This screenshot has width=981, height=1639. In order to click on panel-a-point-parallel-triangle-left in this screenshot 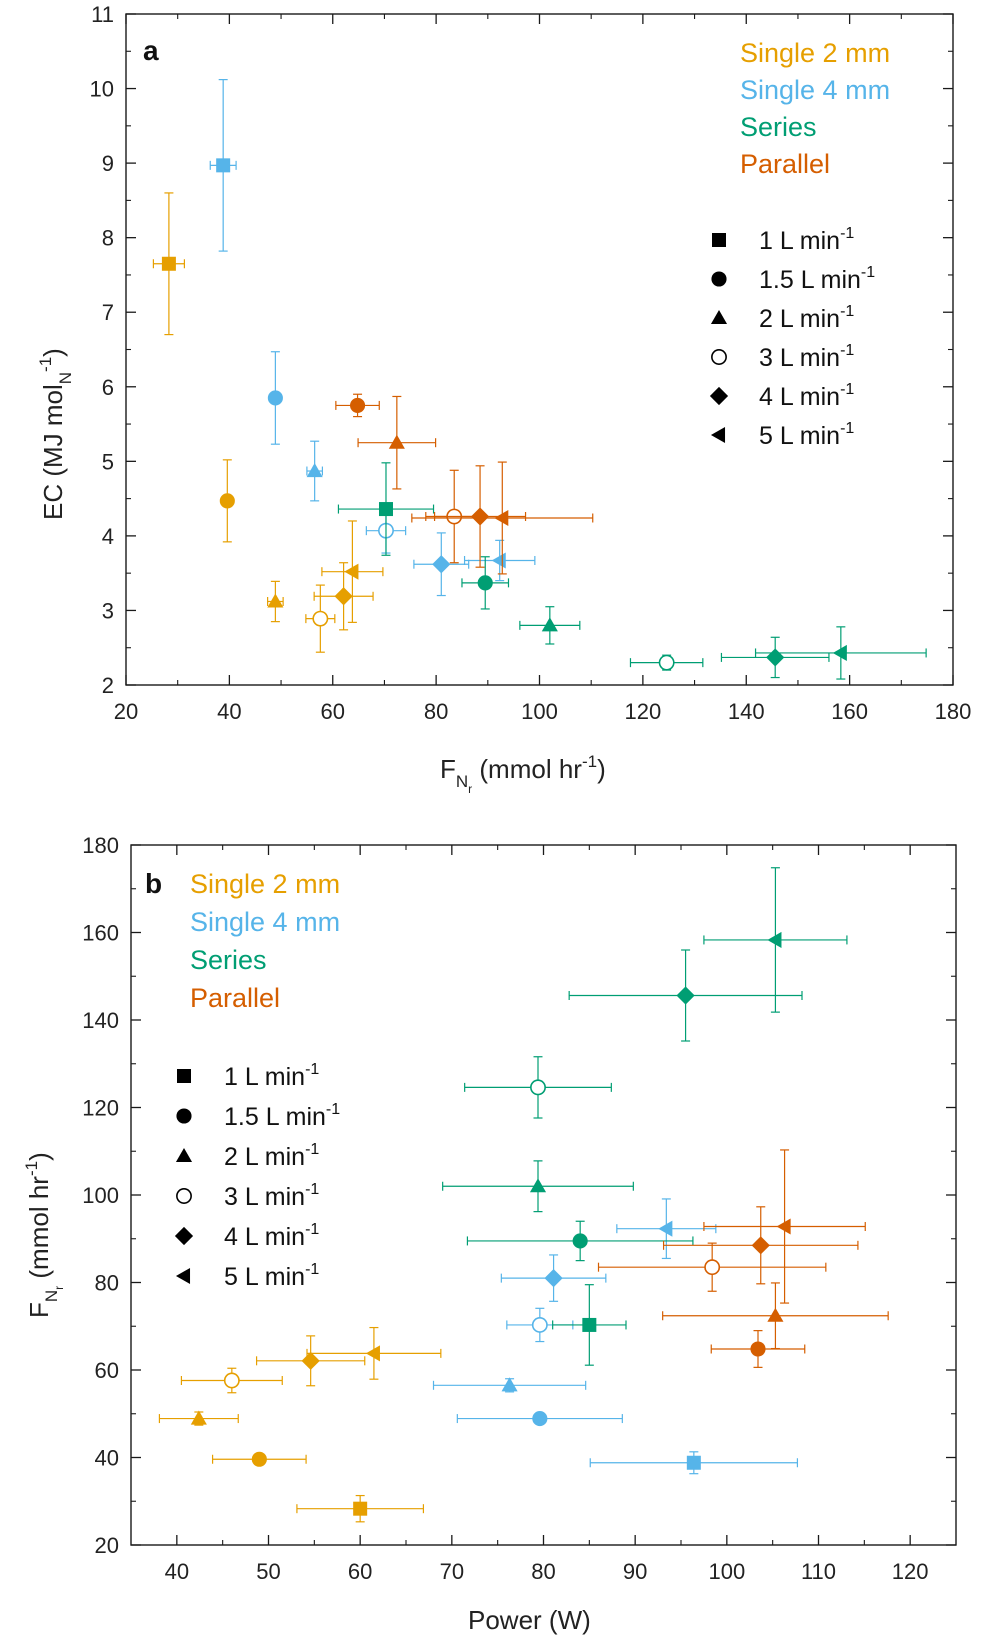, I will do `click(502, 518)`.